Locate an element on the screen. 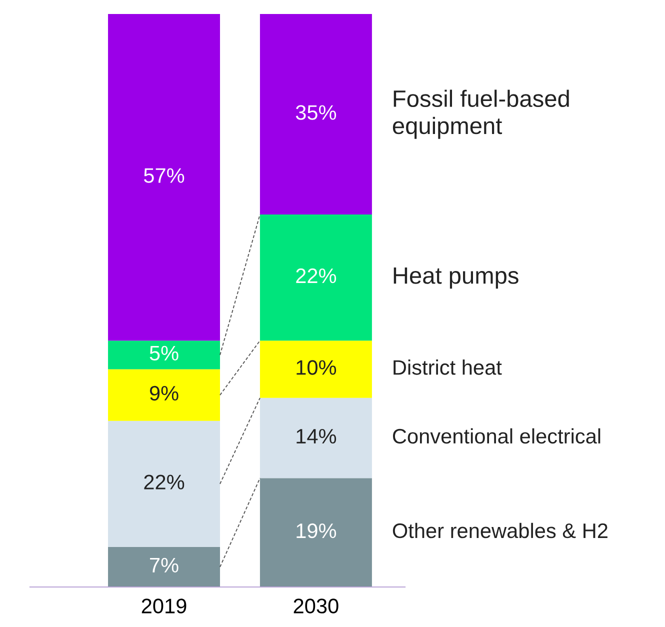 Image resolution: width=665 pixels, height=627 pixels. series-label: District heat is located at coordinates (448, 367).